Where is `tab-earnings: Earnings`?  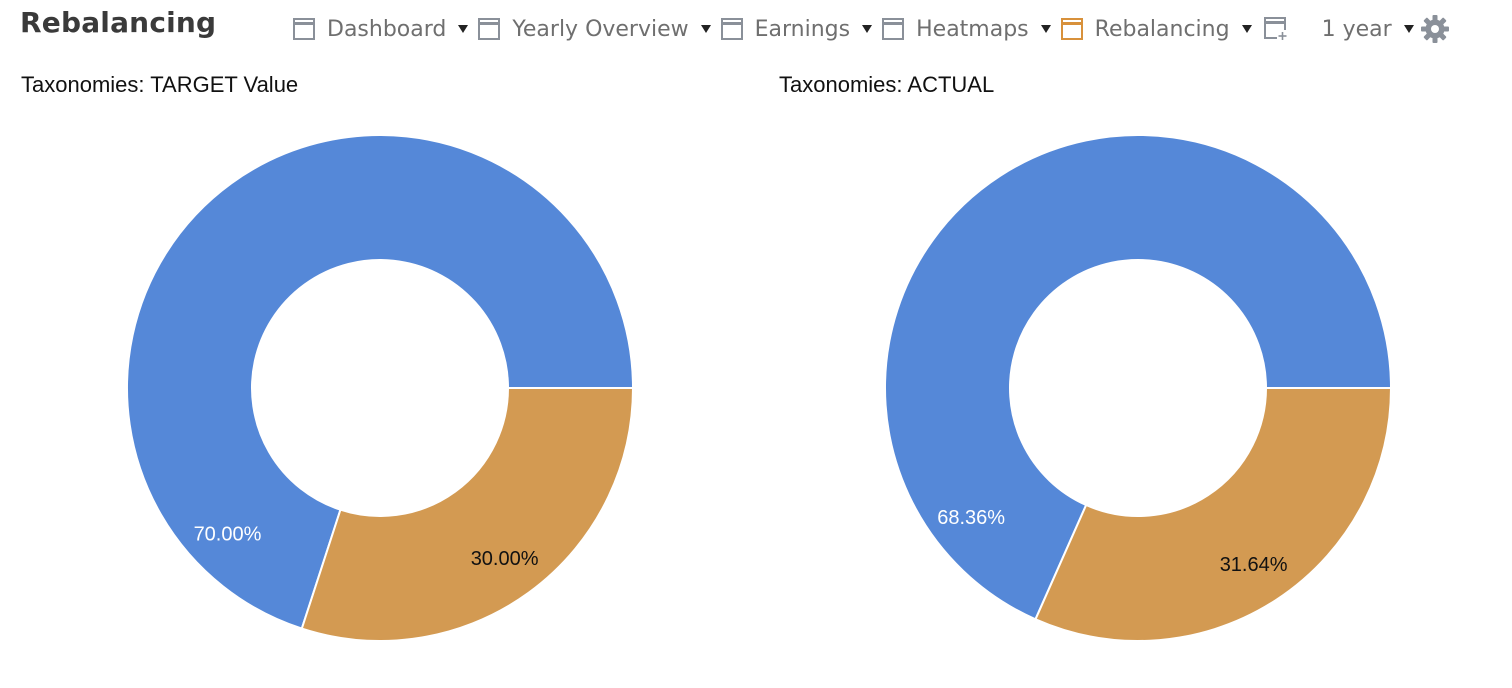
tab-earnings: Earnings is located at coordinates (796, 29).